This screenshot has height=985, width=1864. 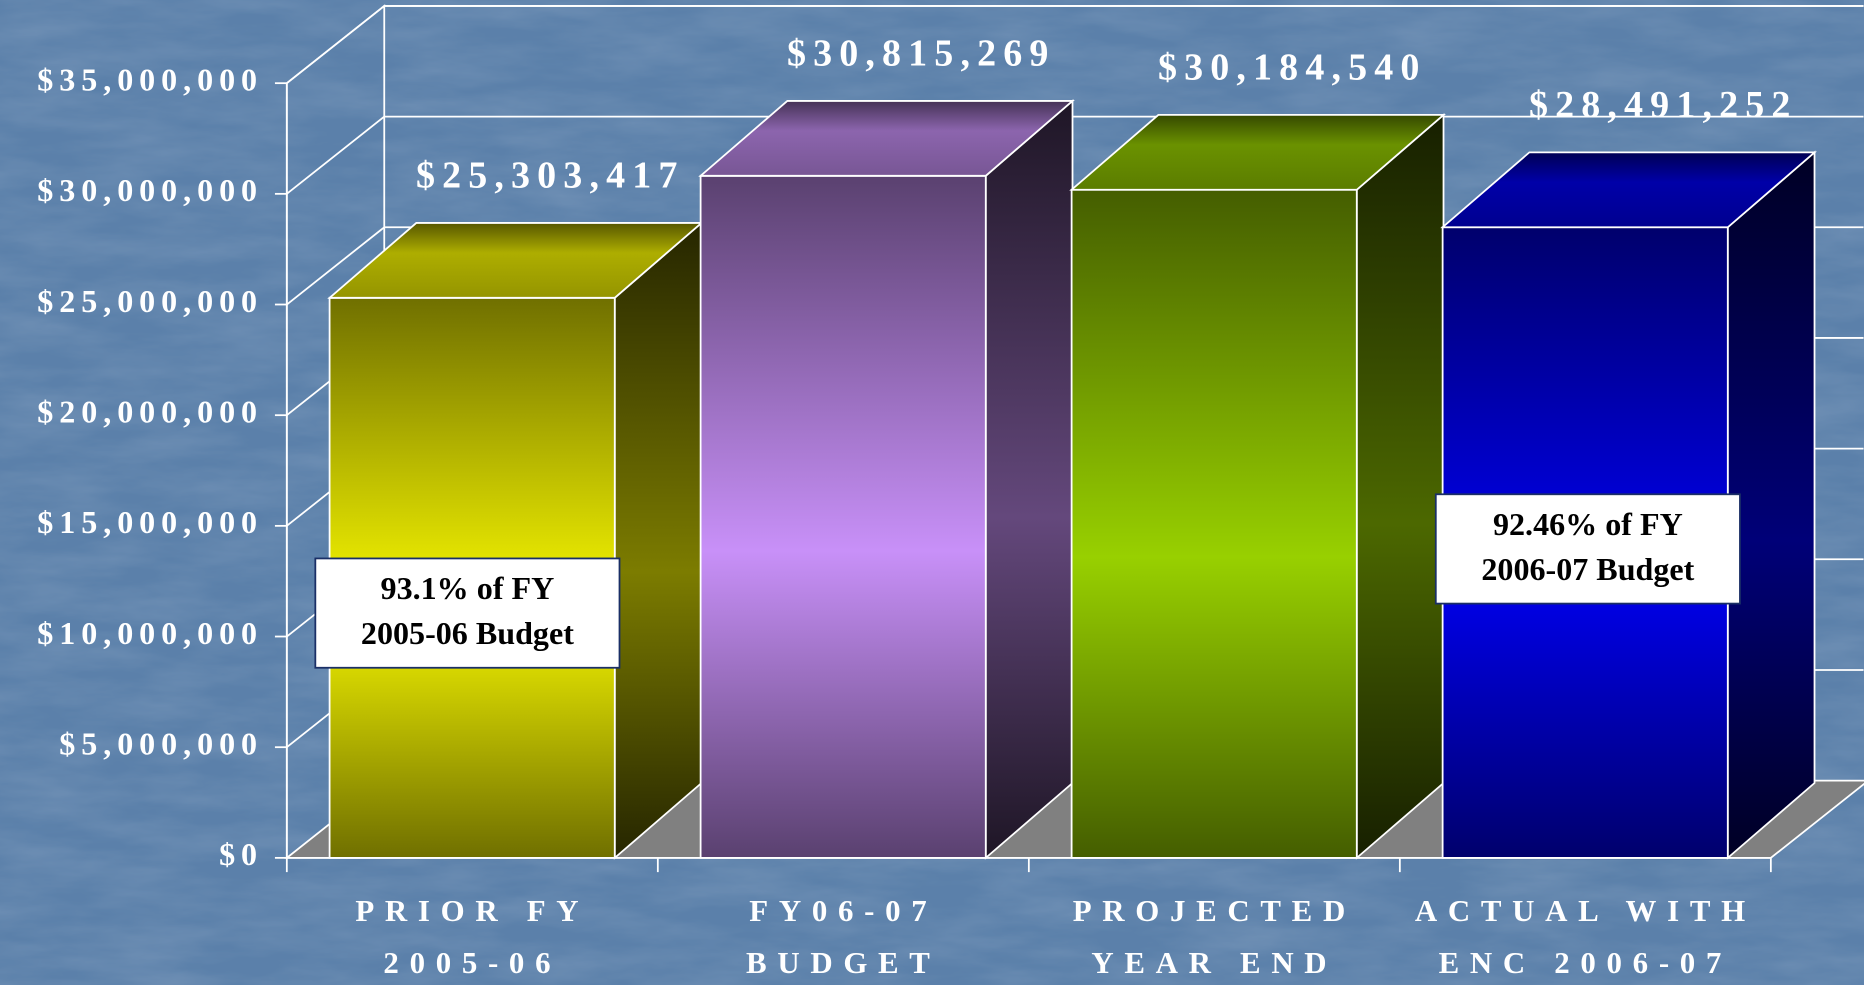 I want to click on annotation: 2006-07 Budget, so click(x=1587, y=569).